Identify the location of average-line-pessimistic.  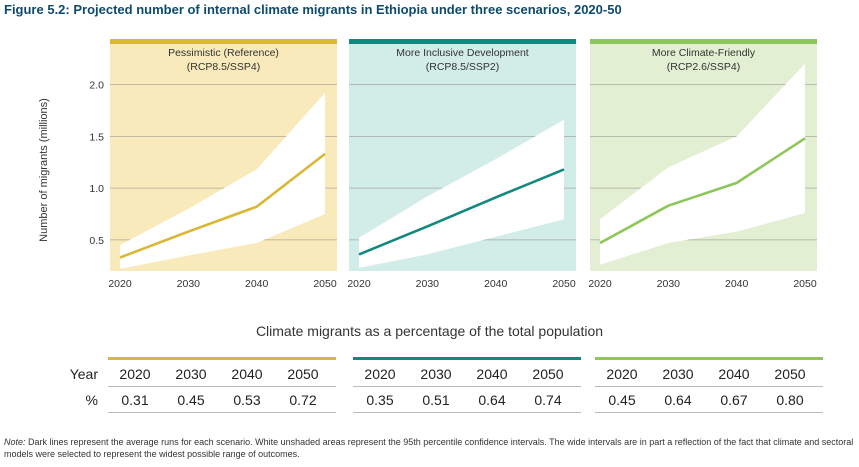
(222, 205).